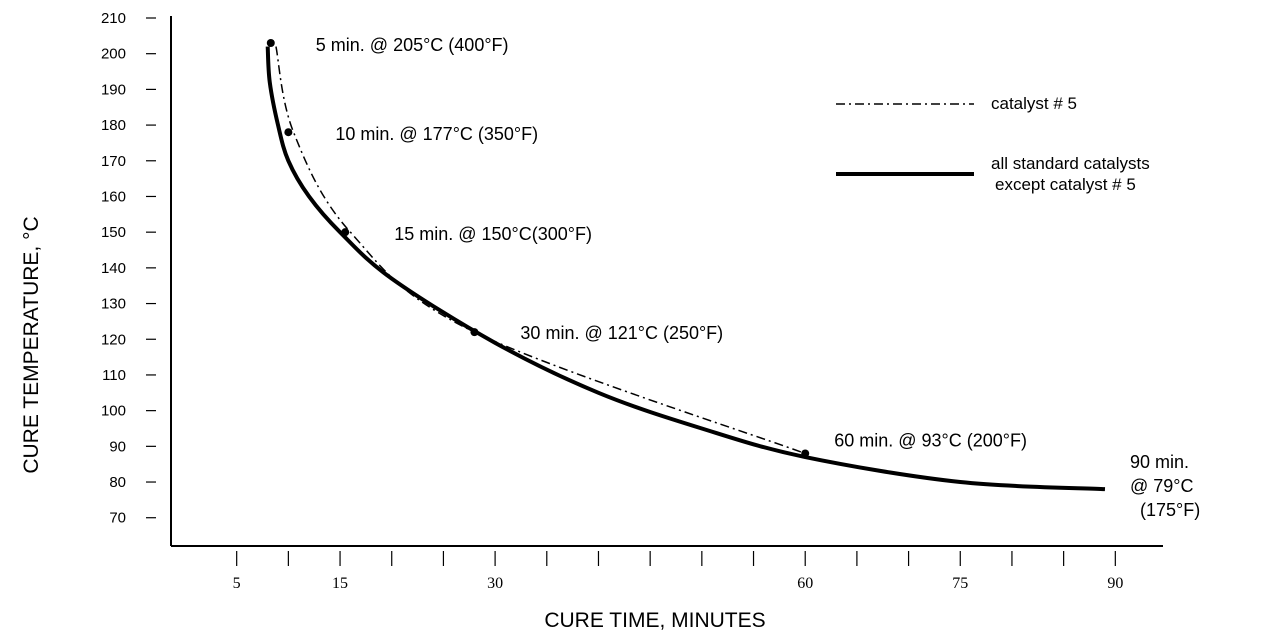 The width and height of the screenshot is (1267, 631). Describe the element at coordinates (113, 18) in the screenshot. I see `y-tick-label: 210` at that location.